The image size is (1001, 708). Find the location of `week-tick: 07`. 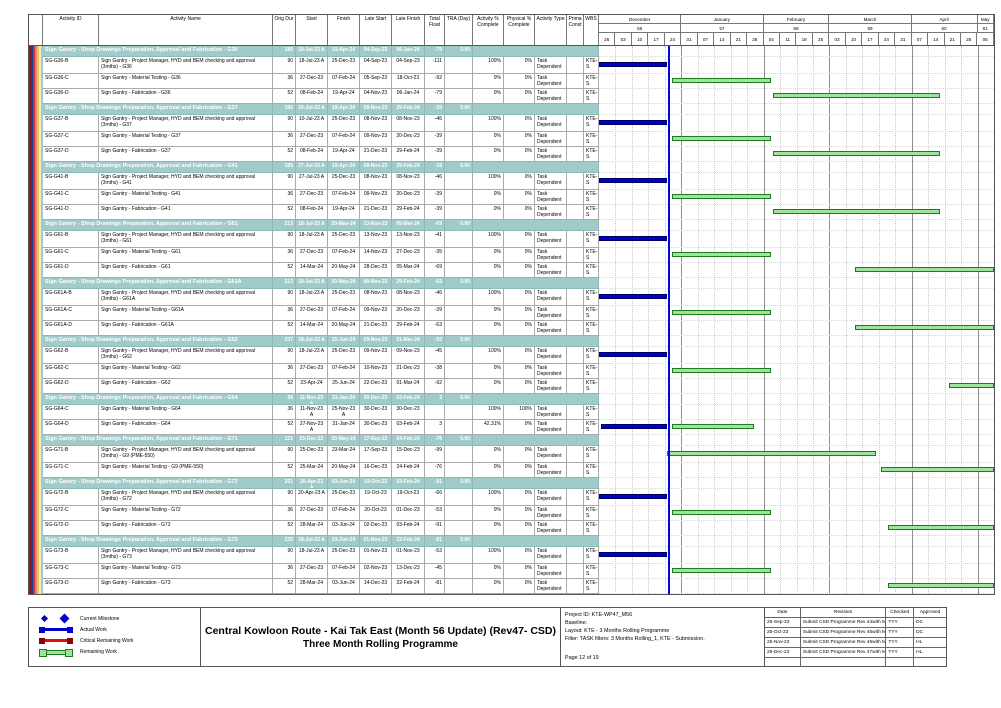

week-tick: 07 is located at coordinates (920, 39).